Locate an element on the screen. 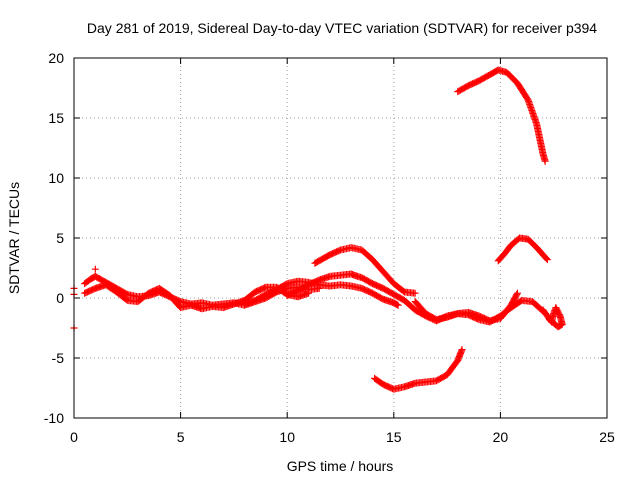 Image resolution: width=640 pixels, height=480 pixels. x-tick-label: 20 is located at coordinates (501, 437).